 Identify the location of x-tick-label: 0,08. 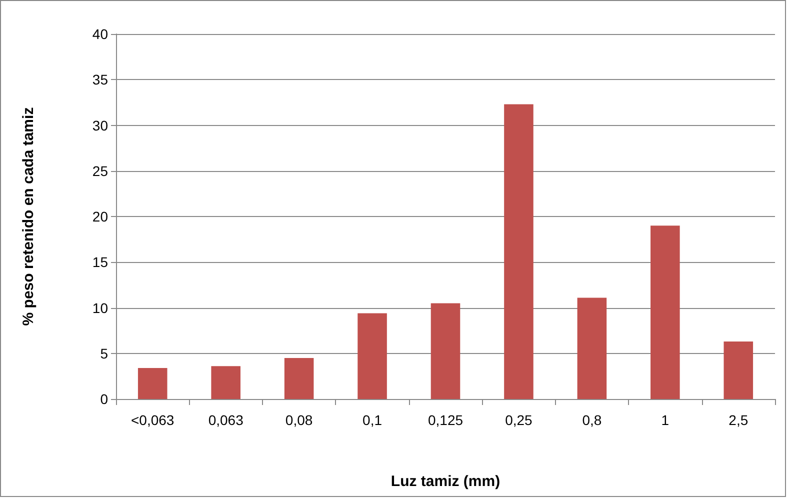
(299, 420).